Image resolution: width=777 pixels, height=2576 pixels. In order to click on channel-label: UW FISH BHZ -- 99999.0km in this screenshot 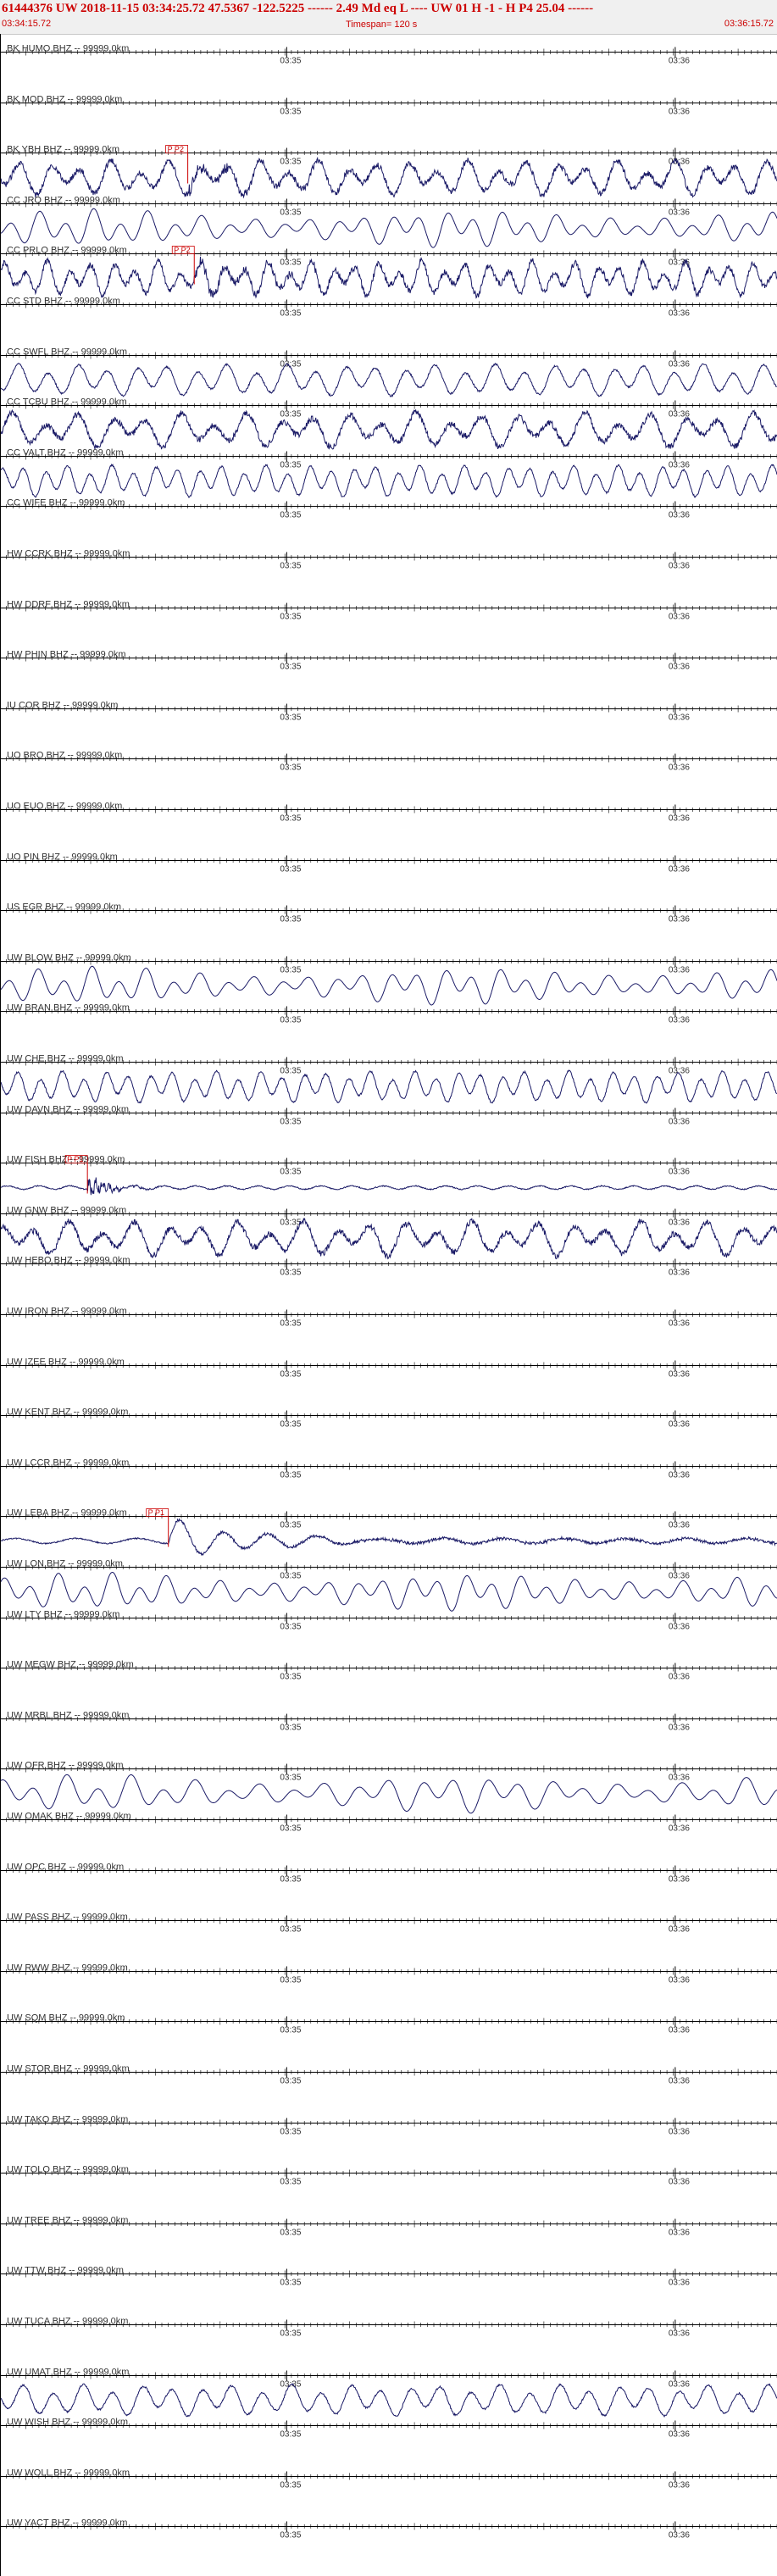, I will do `click(66, 1160)`.